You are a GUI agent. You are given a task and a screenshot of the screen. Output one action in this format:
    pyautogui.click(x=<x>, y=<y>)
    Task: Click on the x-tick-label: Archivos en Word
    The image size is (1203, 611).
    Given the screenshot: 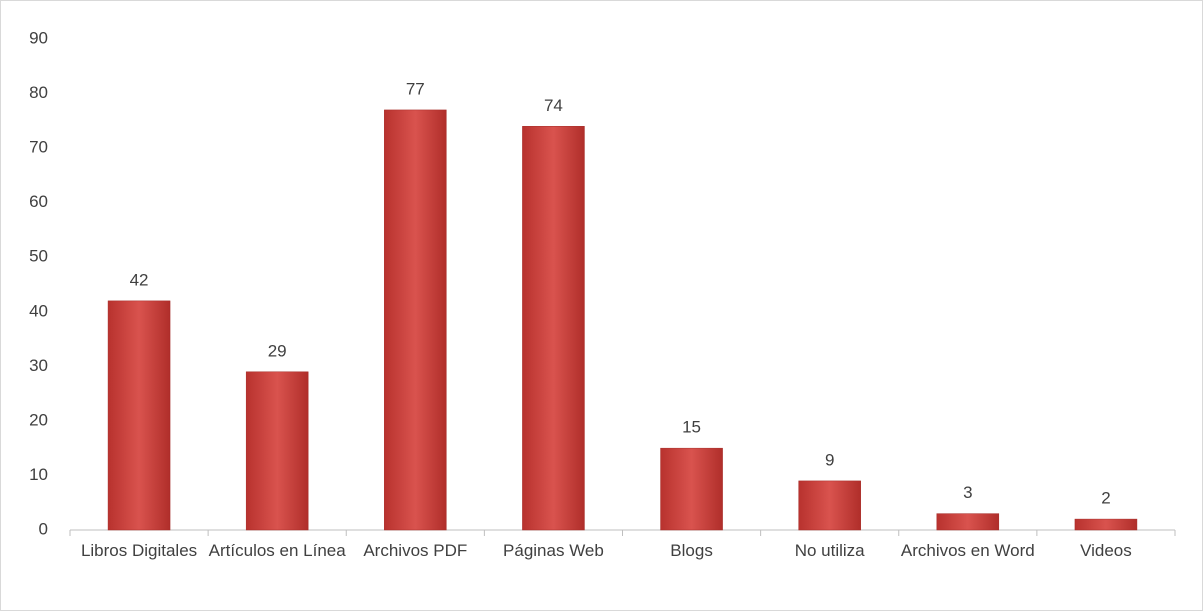 What is the action you would take?
    pyautogui.click(x=967, y=550)
    